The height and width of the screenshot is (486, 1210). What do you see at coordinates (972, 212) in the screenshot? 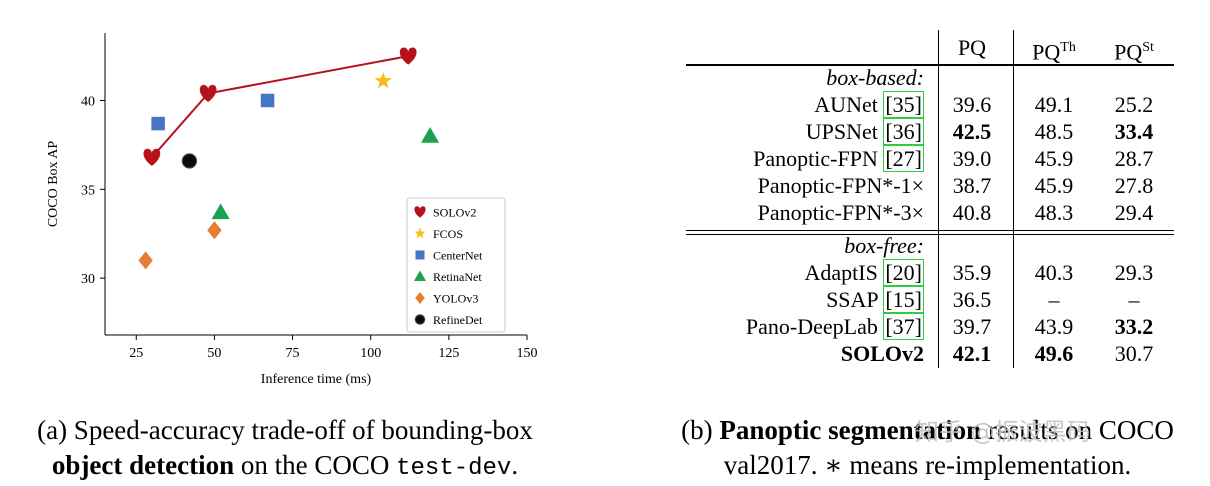
I see `pq-value: 40.8` at bounding box center [972, 212].